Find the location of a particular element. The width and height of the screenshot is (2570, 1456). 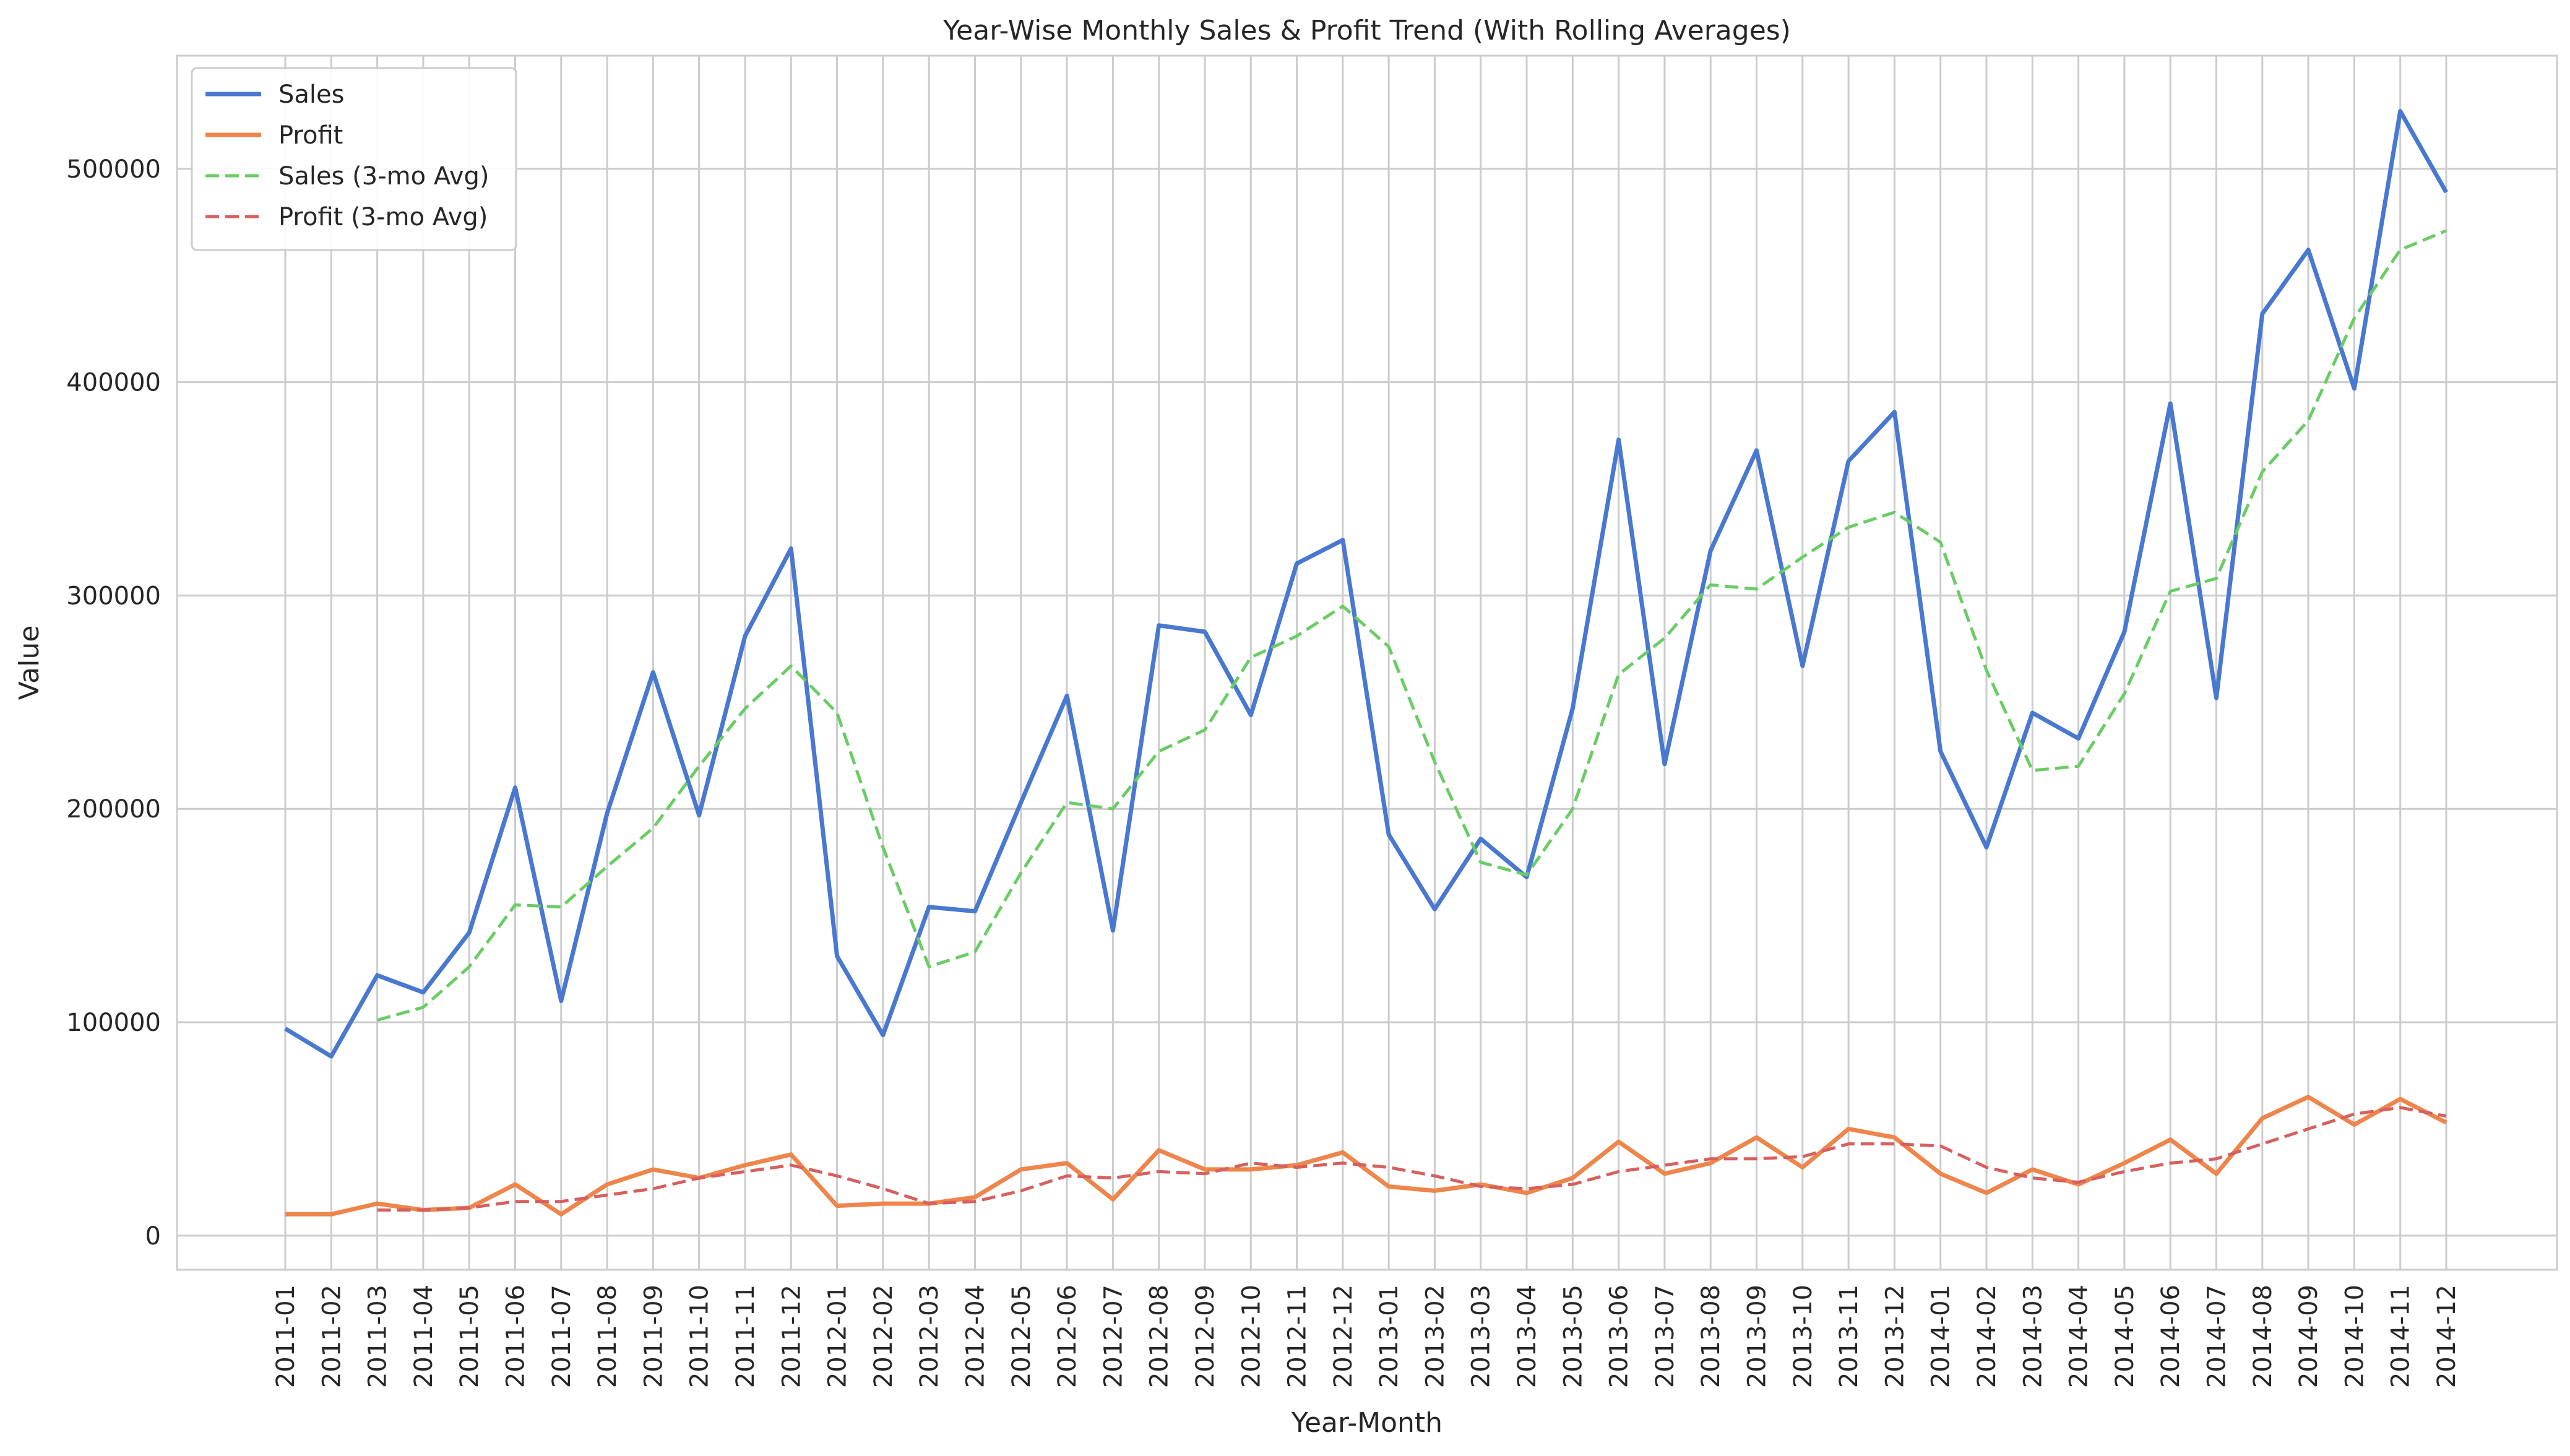

legend-box is located at coordinates (354, 159).